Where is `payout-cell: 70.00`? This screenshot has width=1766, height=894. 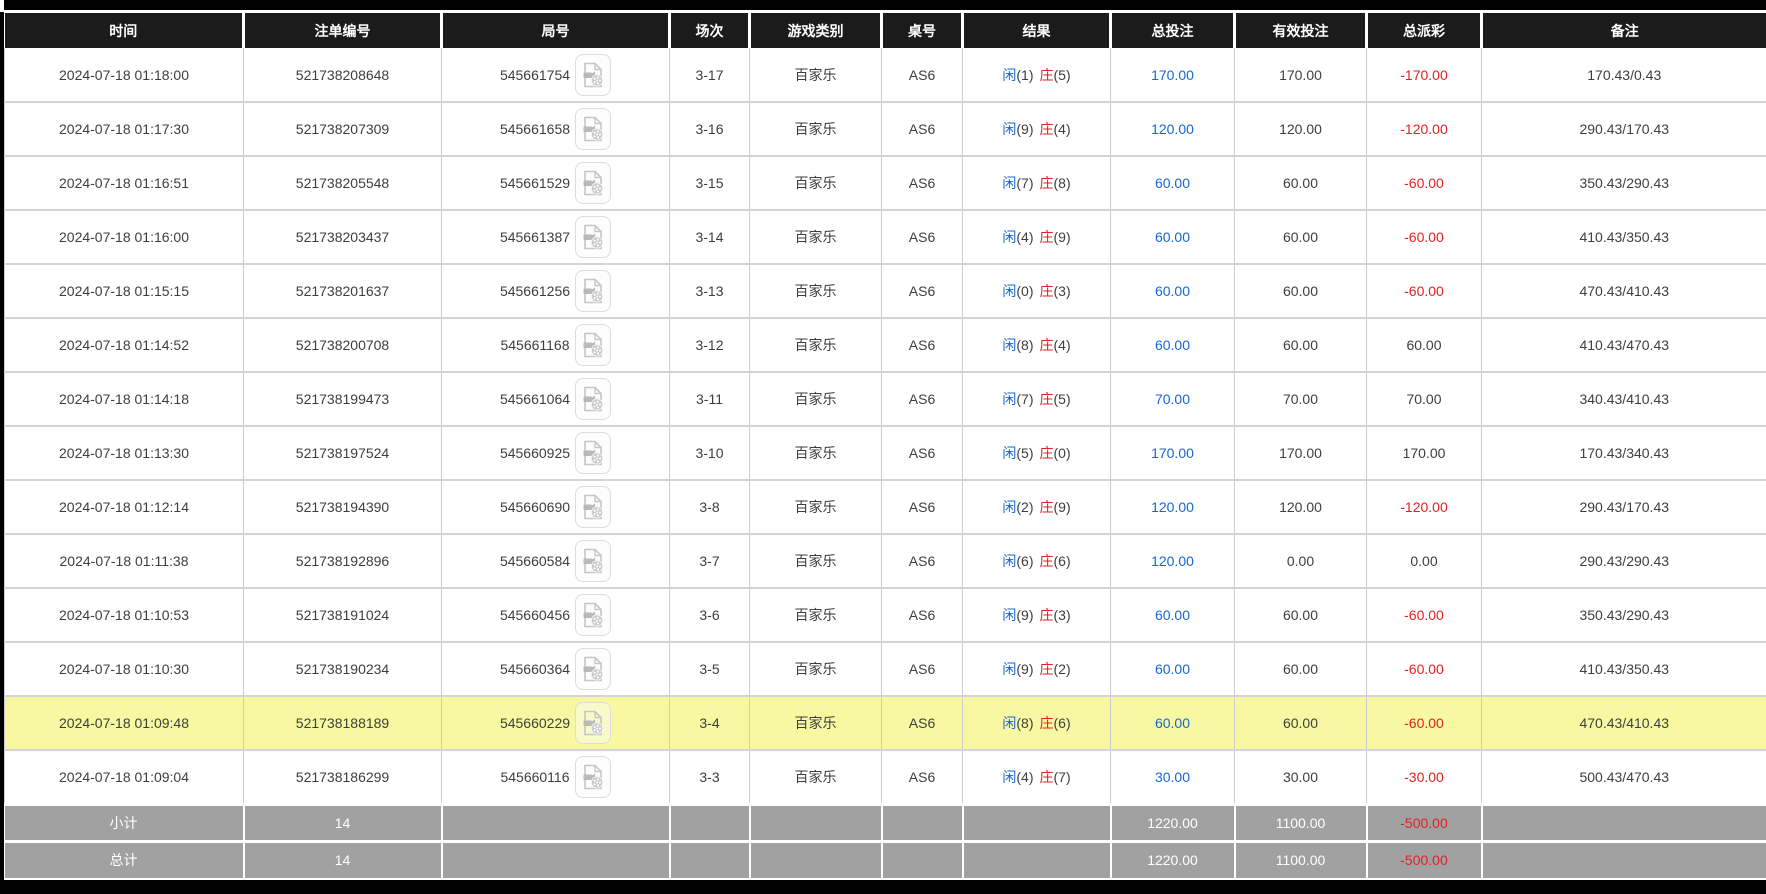
payout-cell: 70.00 is located at coordinates (1424, 399).